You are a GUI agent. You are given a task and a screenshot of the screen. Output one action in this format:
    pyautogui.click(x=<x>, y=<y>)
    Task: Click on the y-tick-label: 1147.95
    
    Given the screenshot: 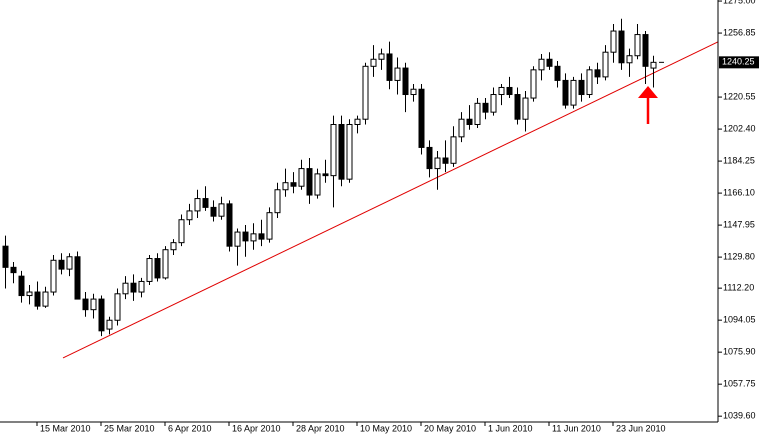 What is the action you would take?
    pyautogui.click(x=739, y=224)
    